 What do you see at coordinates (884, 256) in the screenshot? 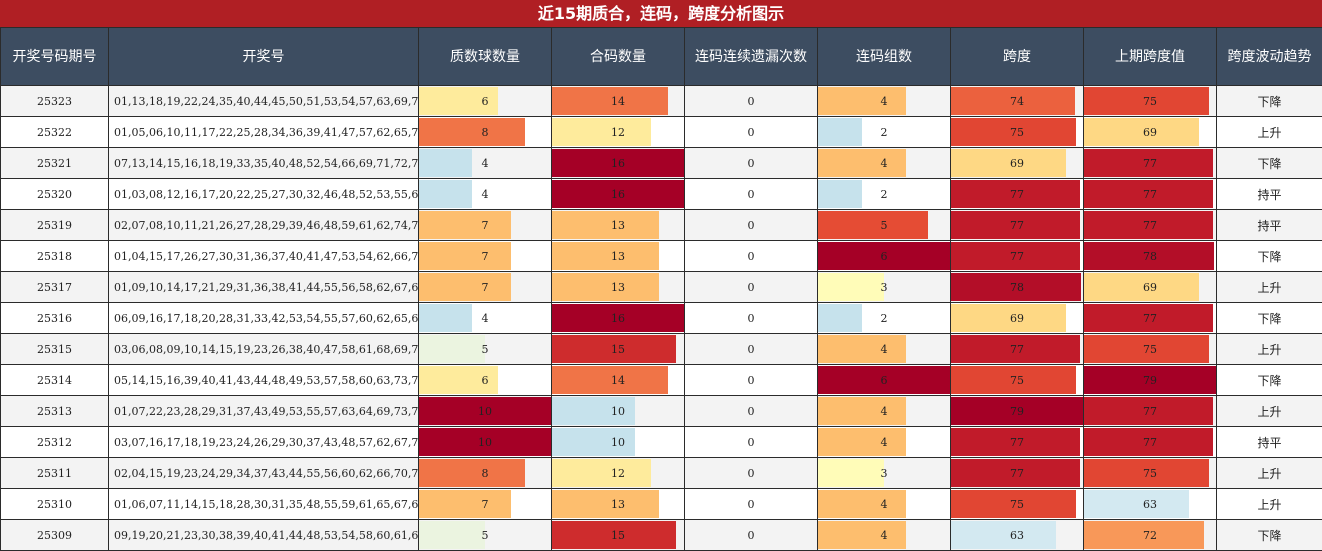
I see `consec-groups-cell: 6` at bounding box center [884, 256].